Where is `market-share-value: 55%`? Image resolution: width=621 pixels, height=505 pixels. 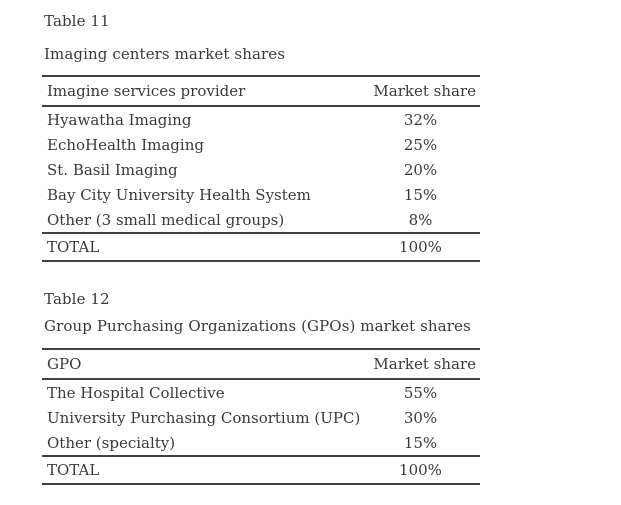 market-share-value: 55% is located at coordinates (420, 392).